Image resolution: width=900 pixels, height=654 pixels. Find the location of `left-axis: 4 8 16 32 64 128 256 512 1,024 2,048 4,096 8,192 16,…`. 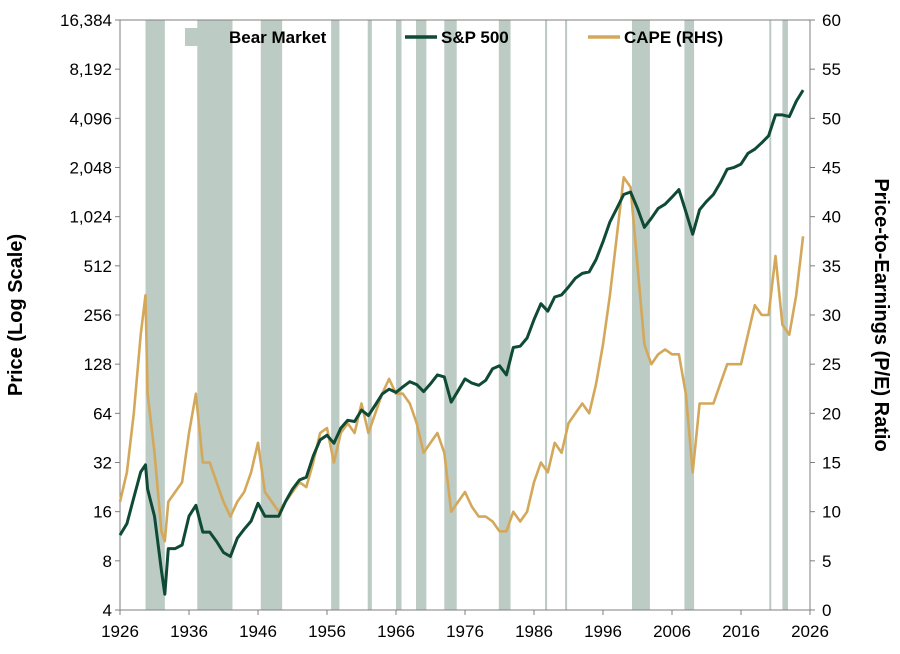

left-axis: 4 8 16 32 64 128 256 512 1,024 2,048 4,096 8,192 16,… is located at coordinates (90, 315).